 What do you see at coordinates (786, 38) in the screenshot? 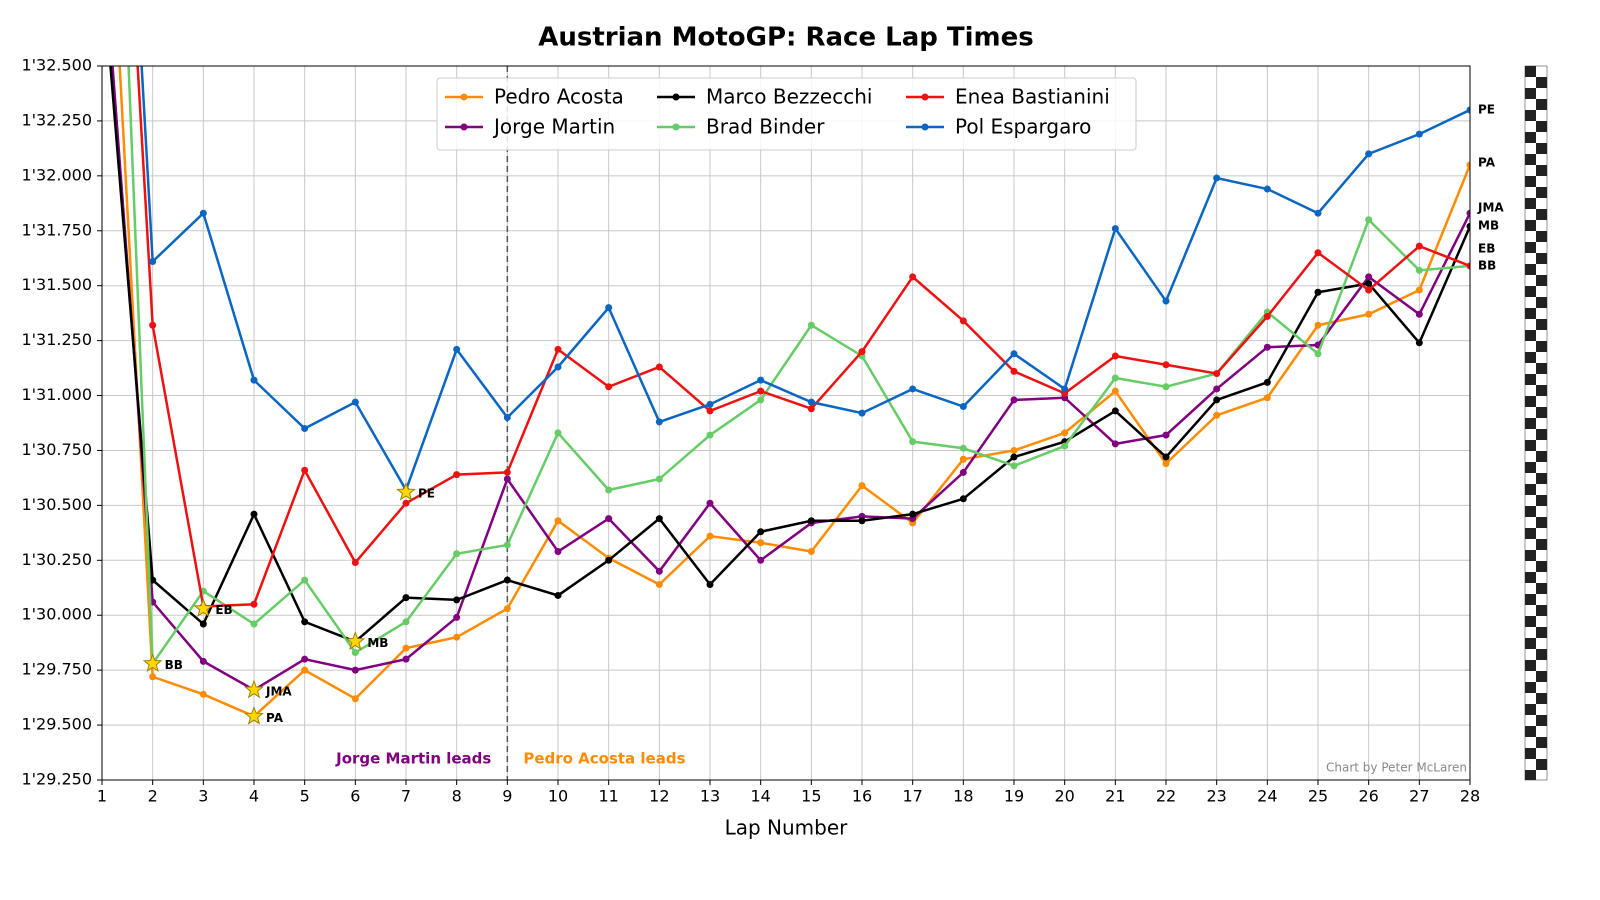
I see `chart-title: Austrian MotoGP: Race Lap Times` at bounding box center [786, 38].